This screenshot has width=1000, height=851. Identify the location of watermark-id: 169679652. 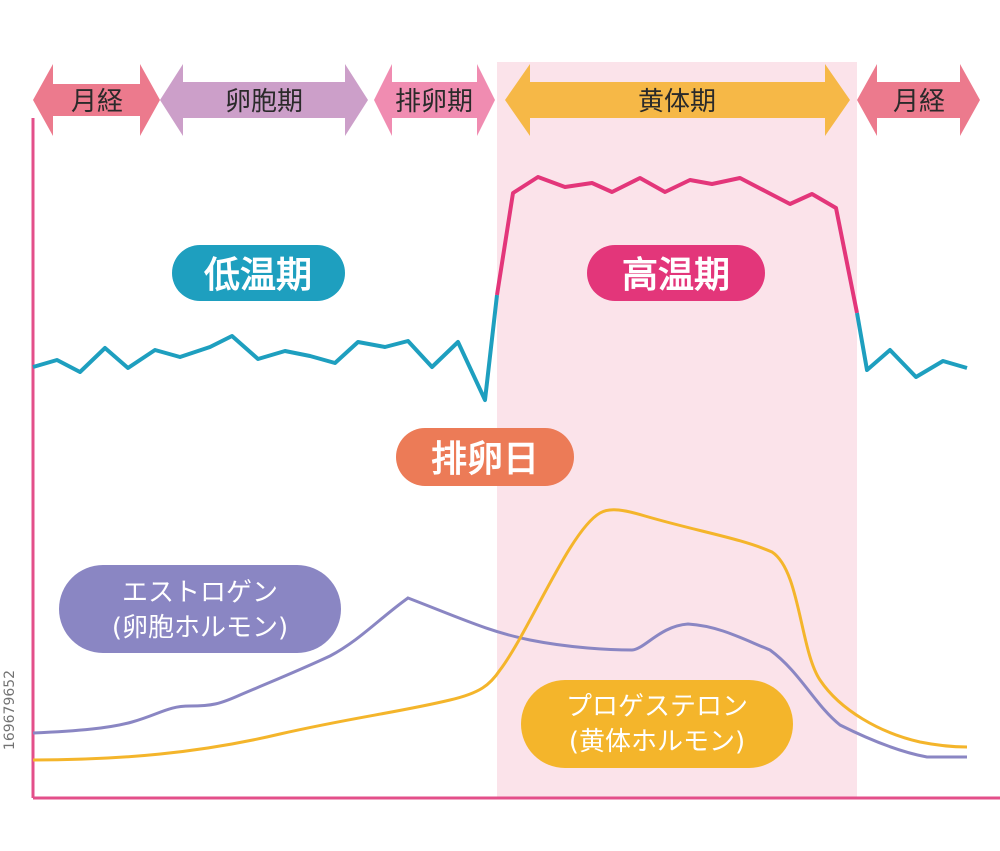
(10, 710).